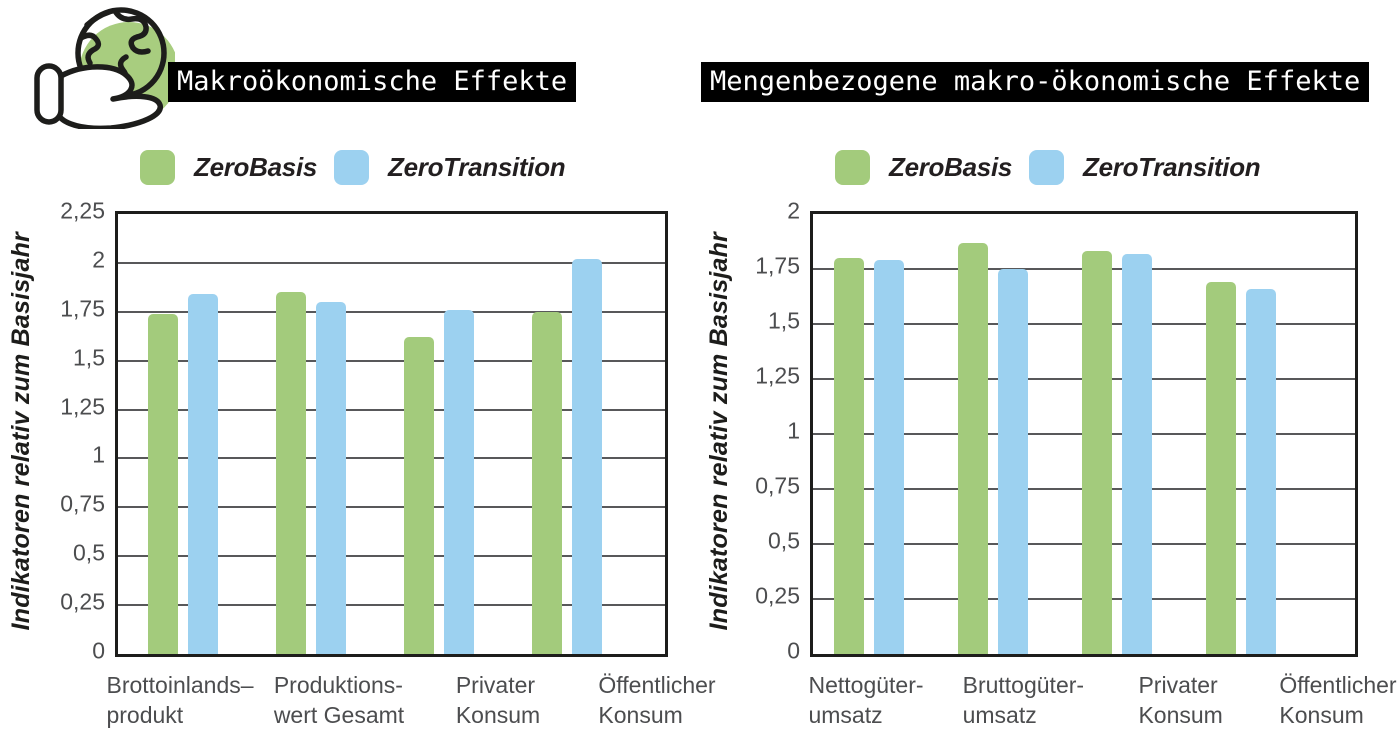 The width and height of the screenshot is (1400, 739). I want to click on x-category: Brottoinlands– produkt, so click(179, 700).